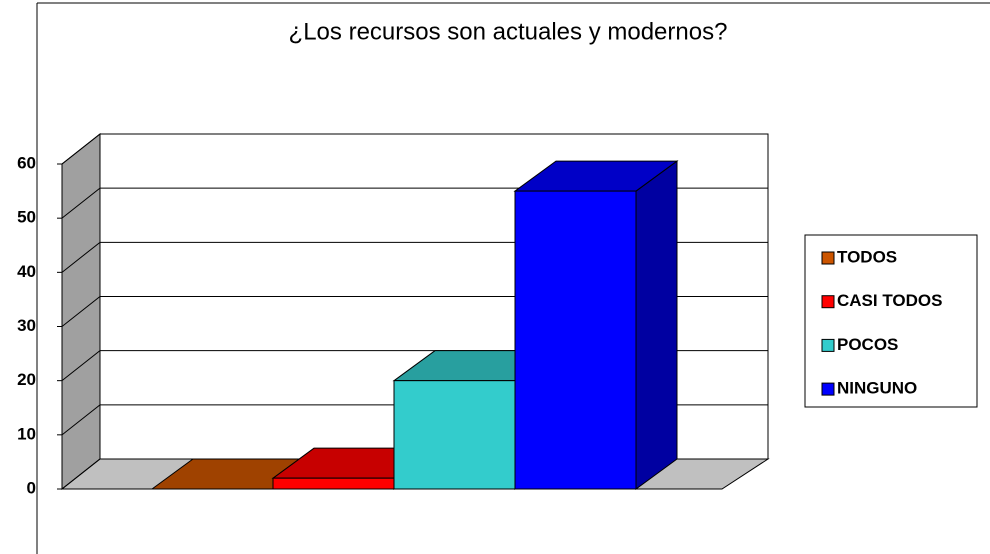  Describe the element at coordinates (867, 344) in the screenshot. I see `legend-label: POCOS` at that location.